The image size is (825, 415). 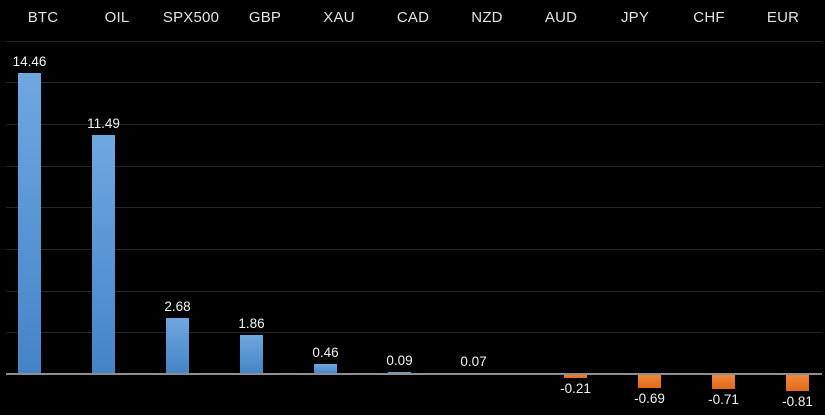 What do you see at coordinates (103, 254) in the screenshot?
I see `bar-oil` at bounding box center [103, 254].